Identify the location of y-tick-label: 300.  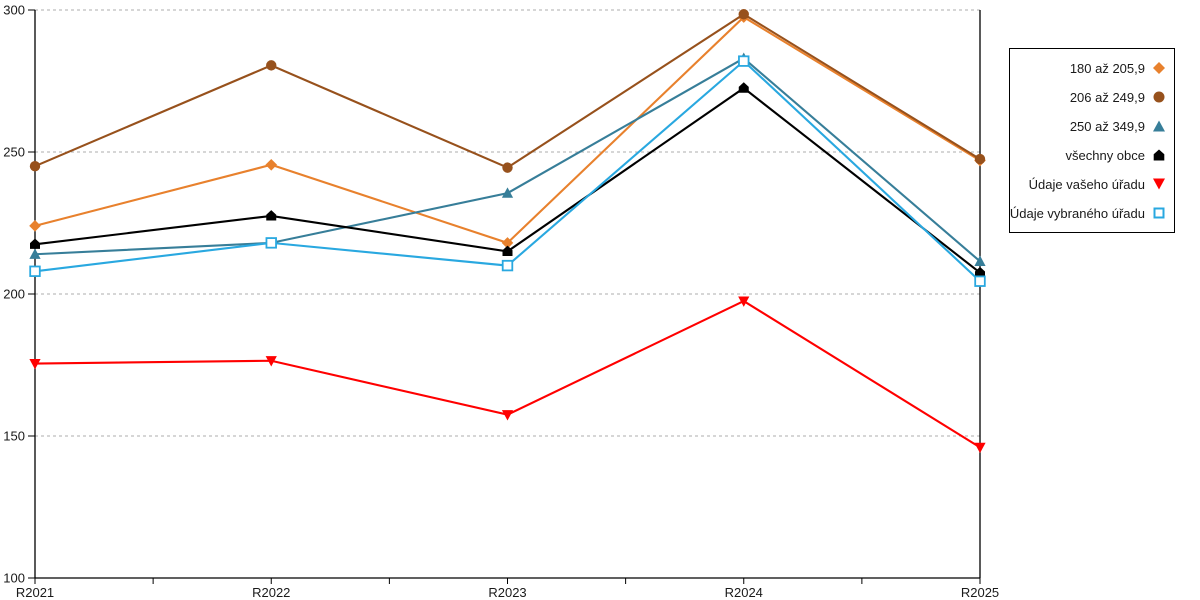
(14, 10).